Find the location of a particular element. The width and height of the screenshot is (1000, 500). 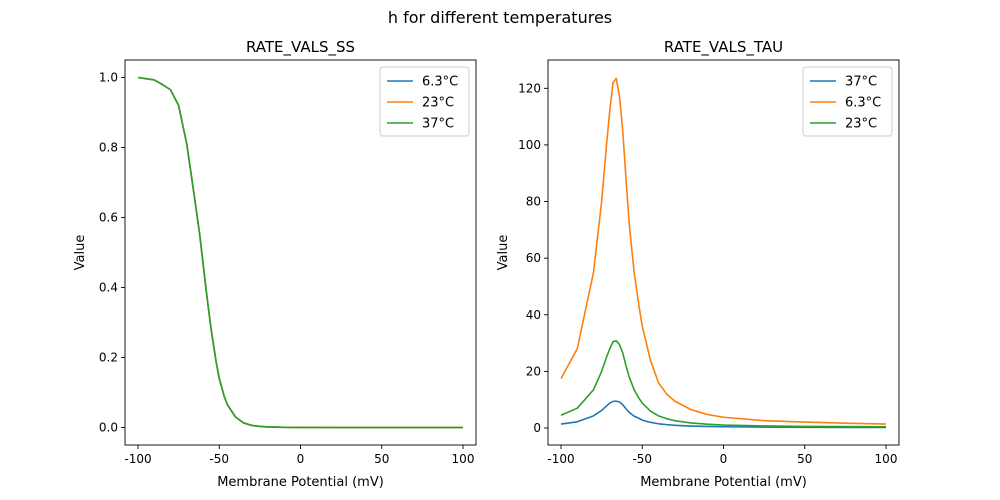

y-tick-label: 0.2 is located at coordinates (108, 358).